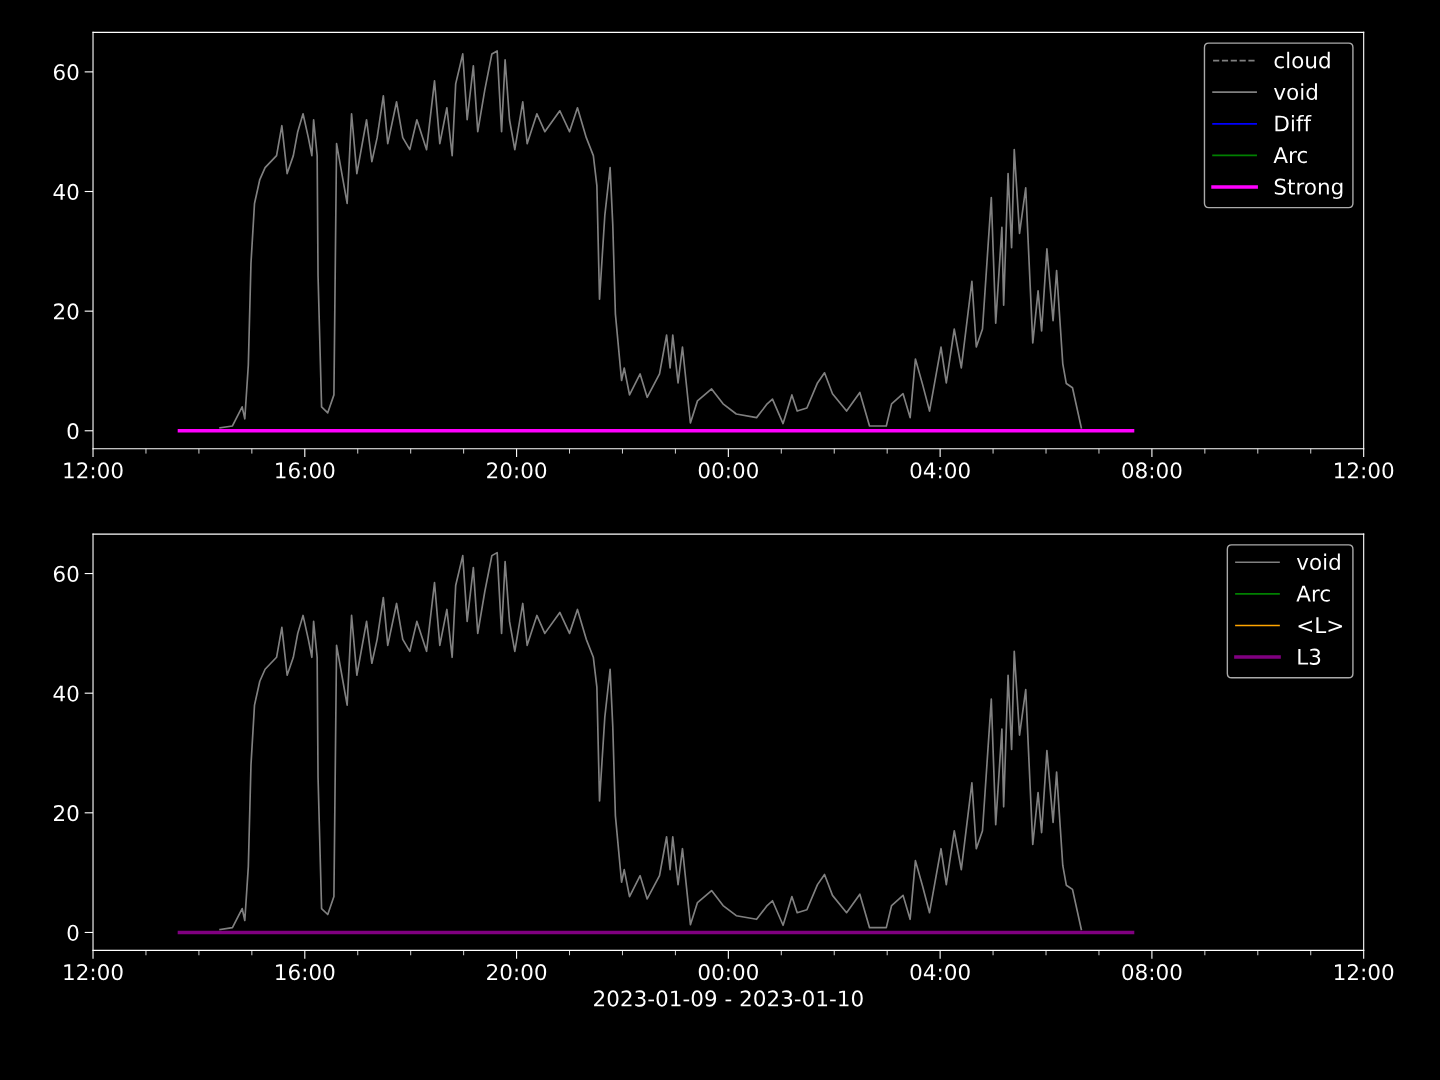 The height and width of the screenshot is (1080, 1440). I want to click on legend-label: cloud, so click(1302, 60).